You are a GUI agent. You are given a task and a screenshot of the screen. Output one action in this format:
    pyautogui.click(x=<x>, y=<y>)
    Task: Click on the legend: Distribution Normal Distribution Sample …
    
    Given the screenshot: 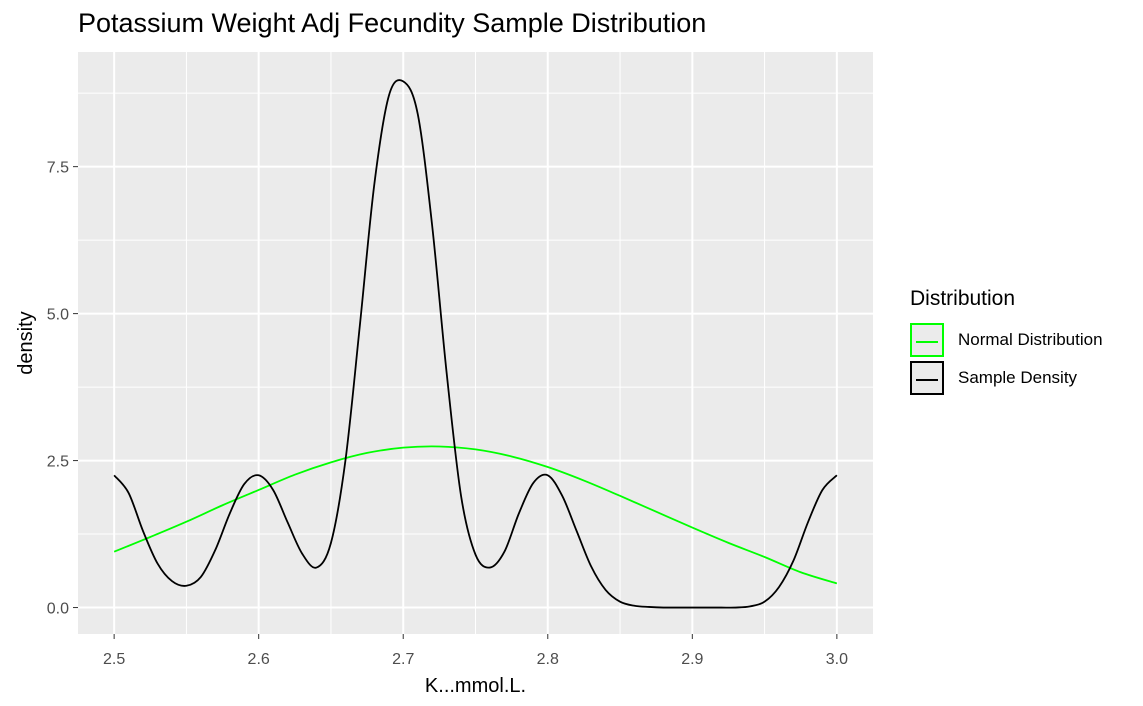 What is the action you would take?
    pyautogui.click(x=1006, y=342)
    